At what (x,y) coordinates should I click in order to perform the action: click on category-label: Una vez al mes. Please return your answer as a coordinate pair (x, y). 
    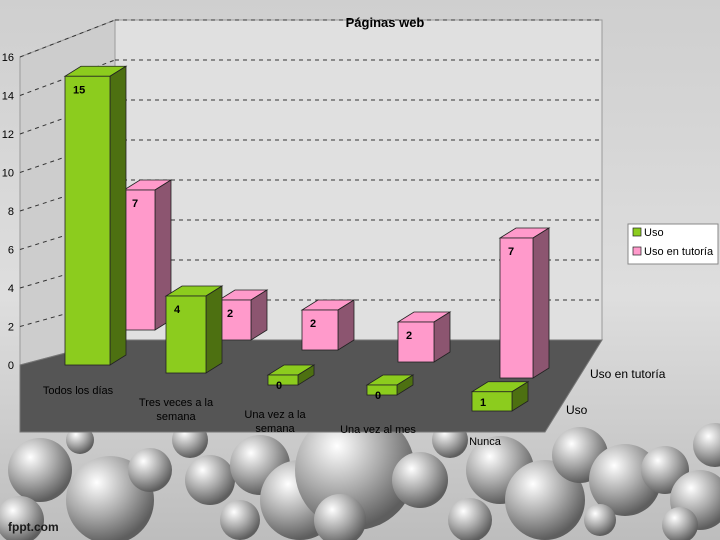
    Looking at the image, I should click on (378, 430).